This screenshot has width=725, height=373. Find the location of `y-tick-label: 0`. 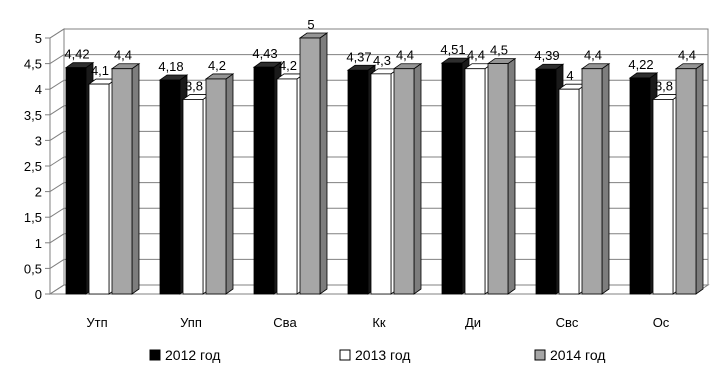

y-tick-label: 0 is located at coordinates (38, 294).